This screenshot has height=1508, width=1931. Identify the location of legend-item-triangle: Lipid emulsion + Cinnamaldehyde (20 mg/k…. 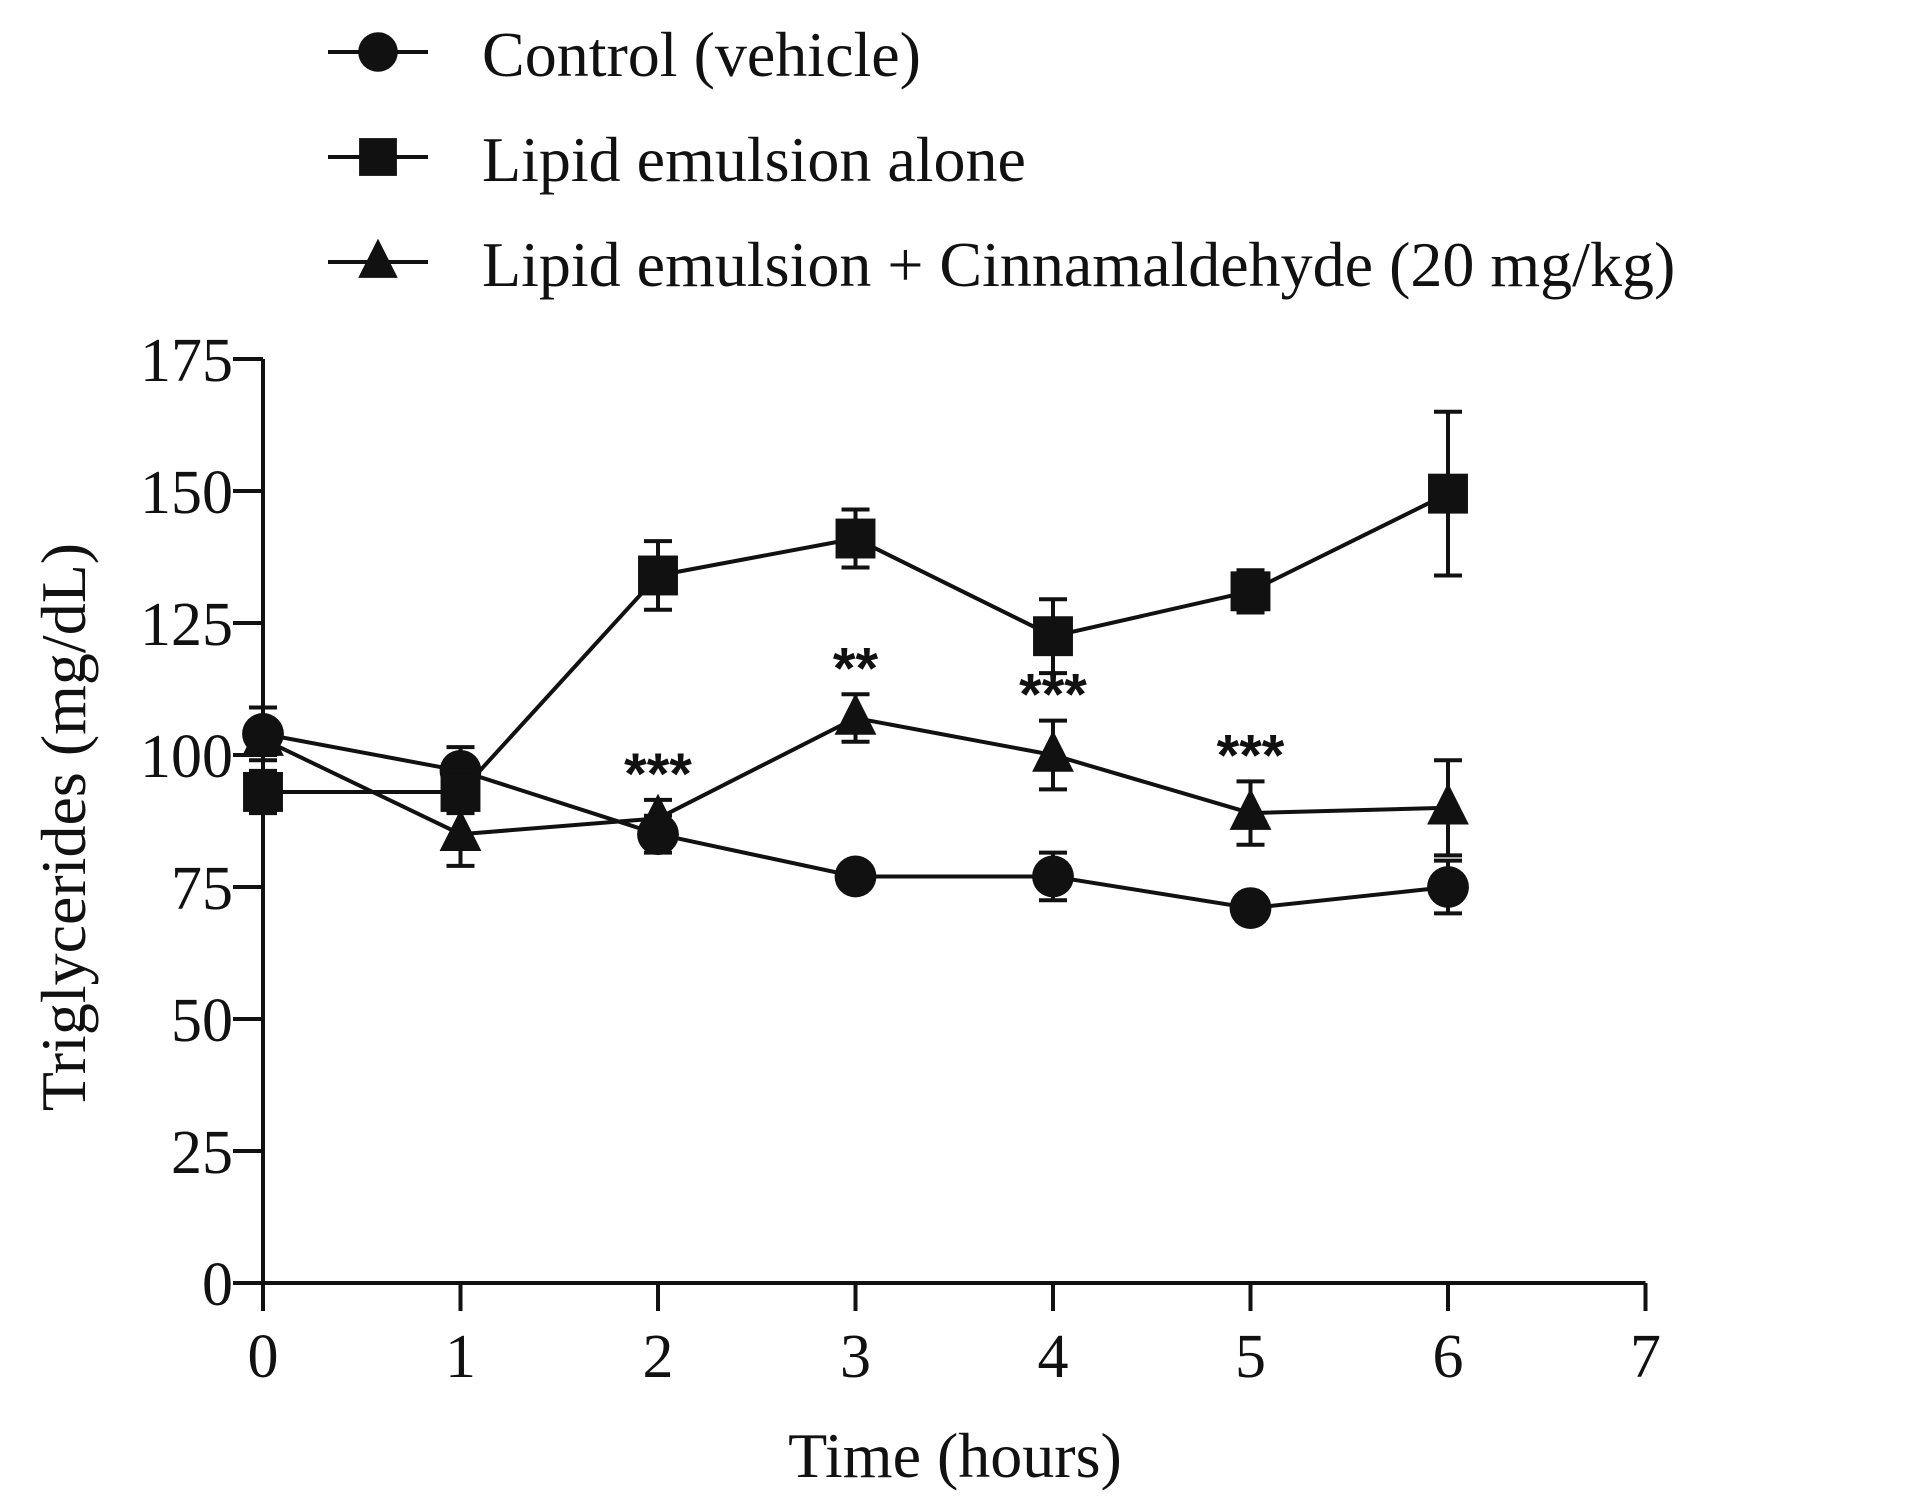
(1001, 264).